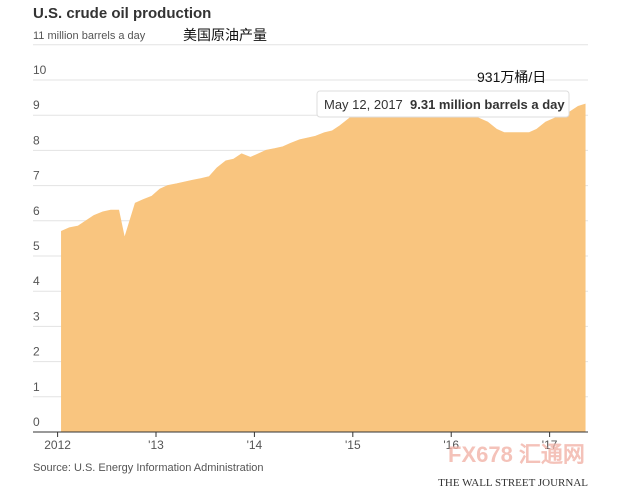  What do you see at coordinates (57, 445) in the screenshot?
I see `x-tick-label: 2012` at bounding box center [57, 445].